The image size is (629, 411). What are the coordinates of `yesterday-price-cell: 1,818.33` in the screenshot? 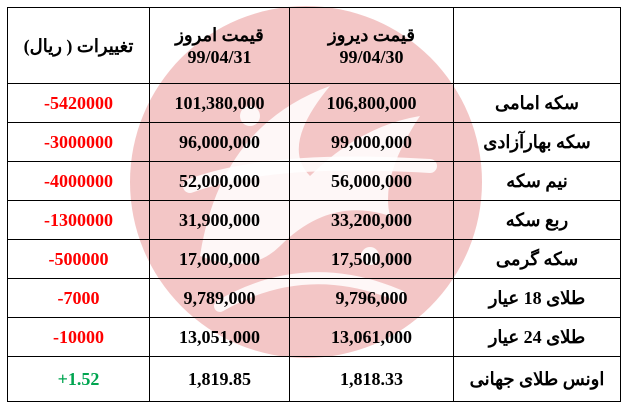 It's located at (371, 379).